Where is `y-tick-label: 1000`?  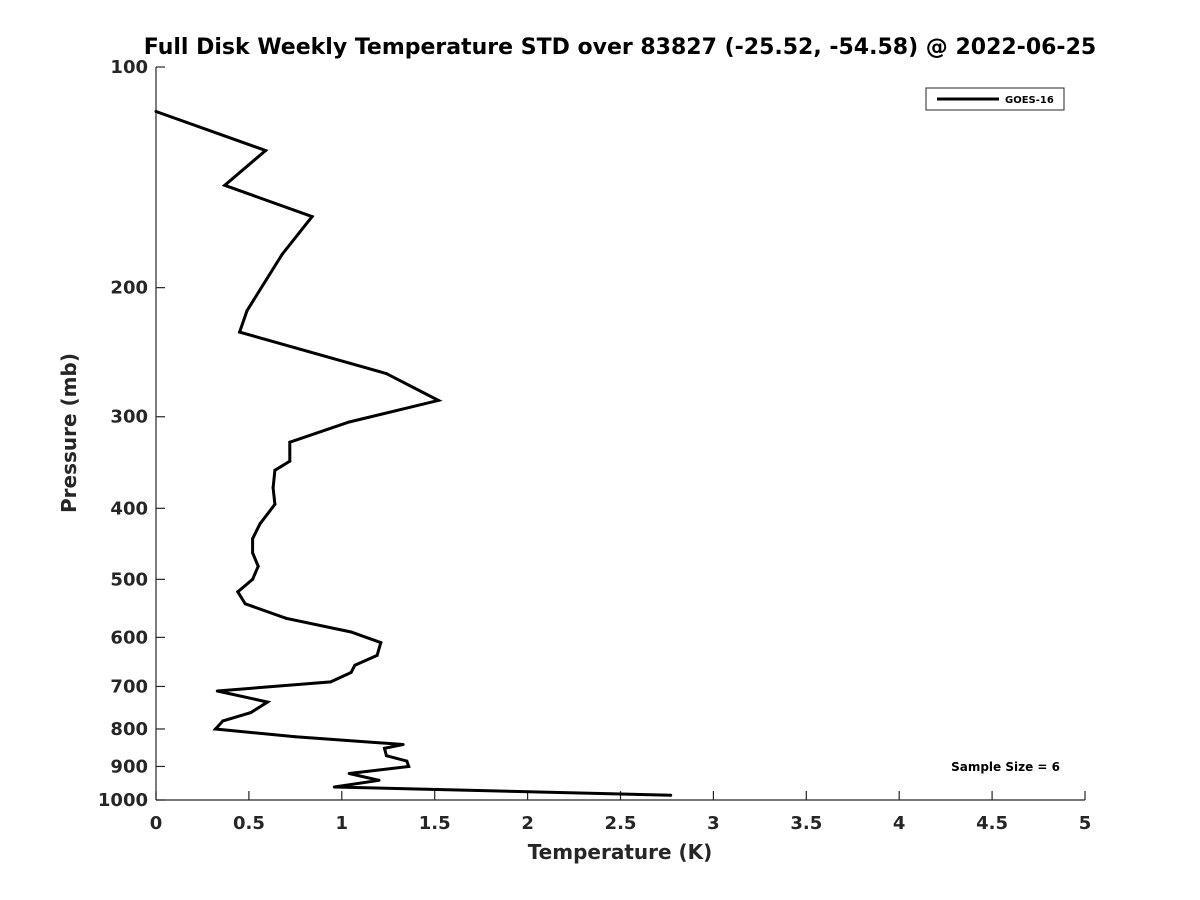 y-tick-label: 1000 is located at coordinates (123, 800).